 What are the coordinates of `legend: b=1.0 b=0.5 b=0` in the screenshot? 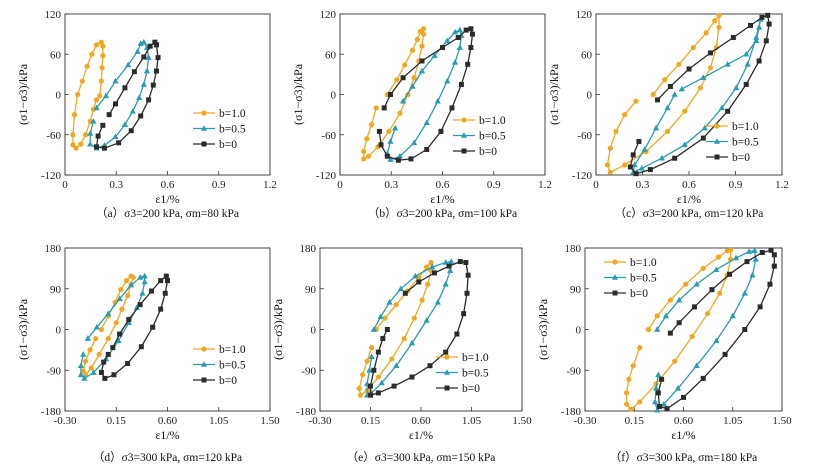 It's located at (479, 136).